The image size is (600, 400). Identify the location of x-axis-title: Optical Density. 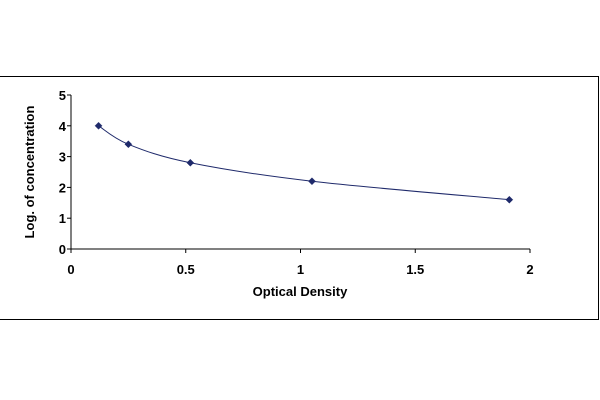
(300, 291).